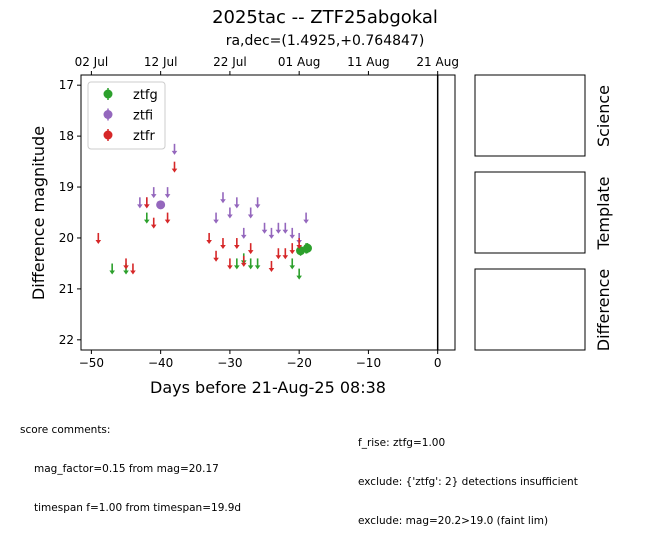 The width and height of the screenshot is (650, 541). I want to click on legend-label: ztfg, so click(145, 95).